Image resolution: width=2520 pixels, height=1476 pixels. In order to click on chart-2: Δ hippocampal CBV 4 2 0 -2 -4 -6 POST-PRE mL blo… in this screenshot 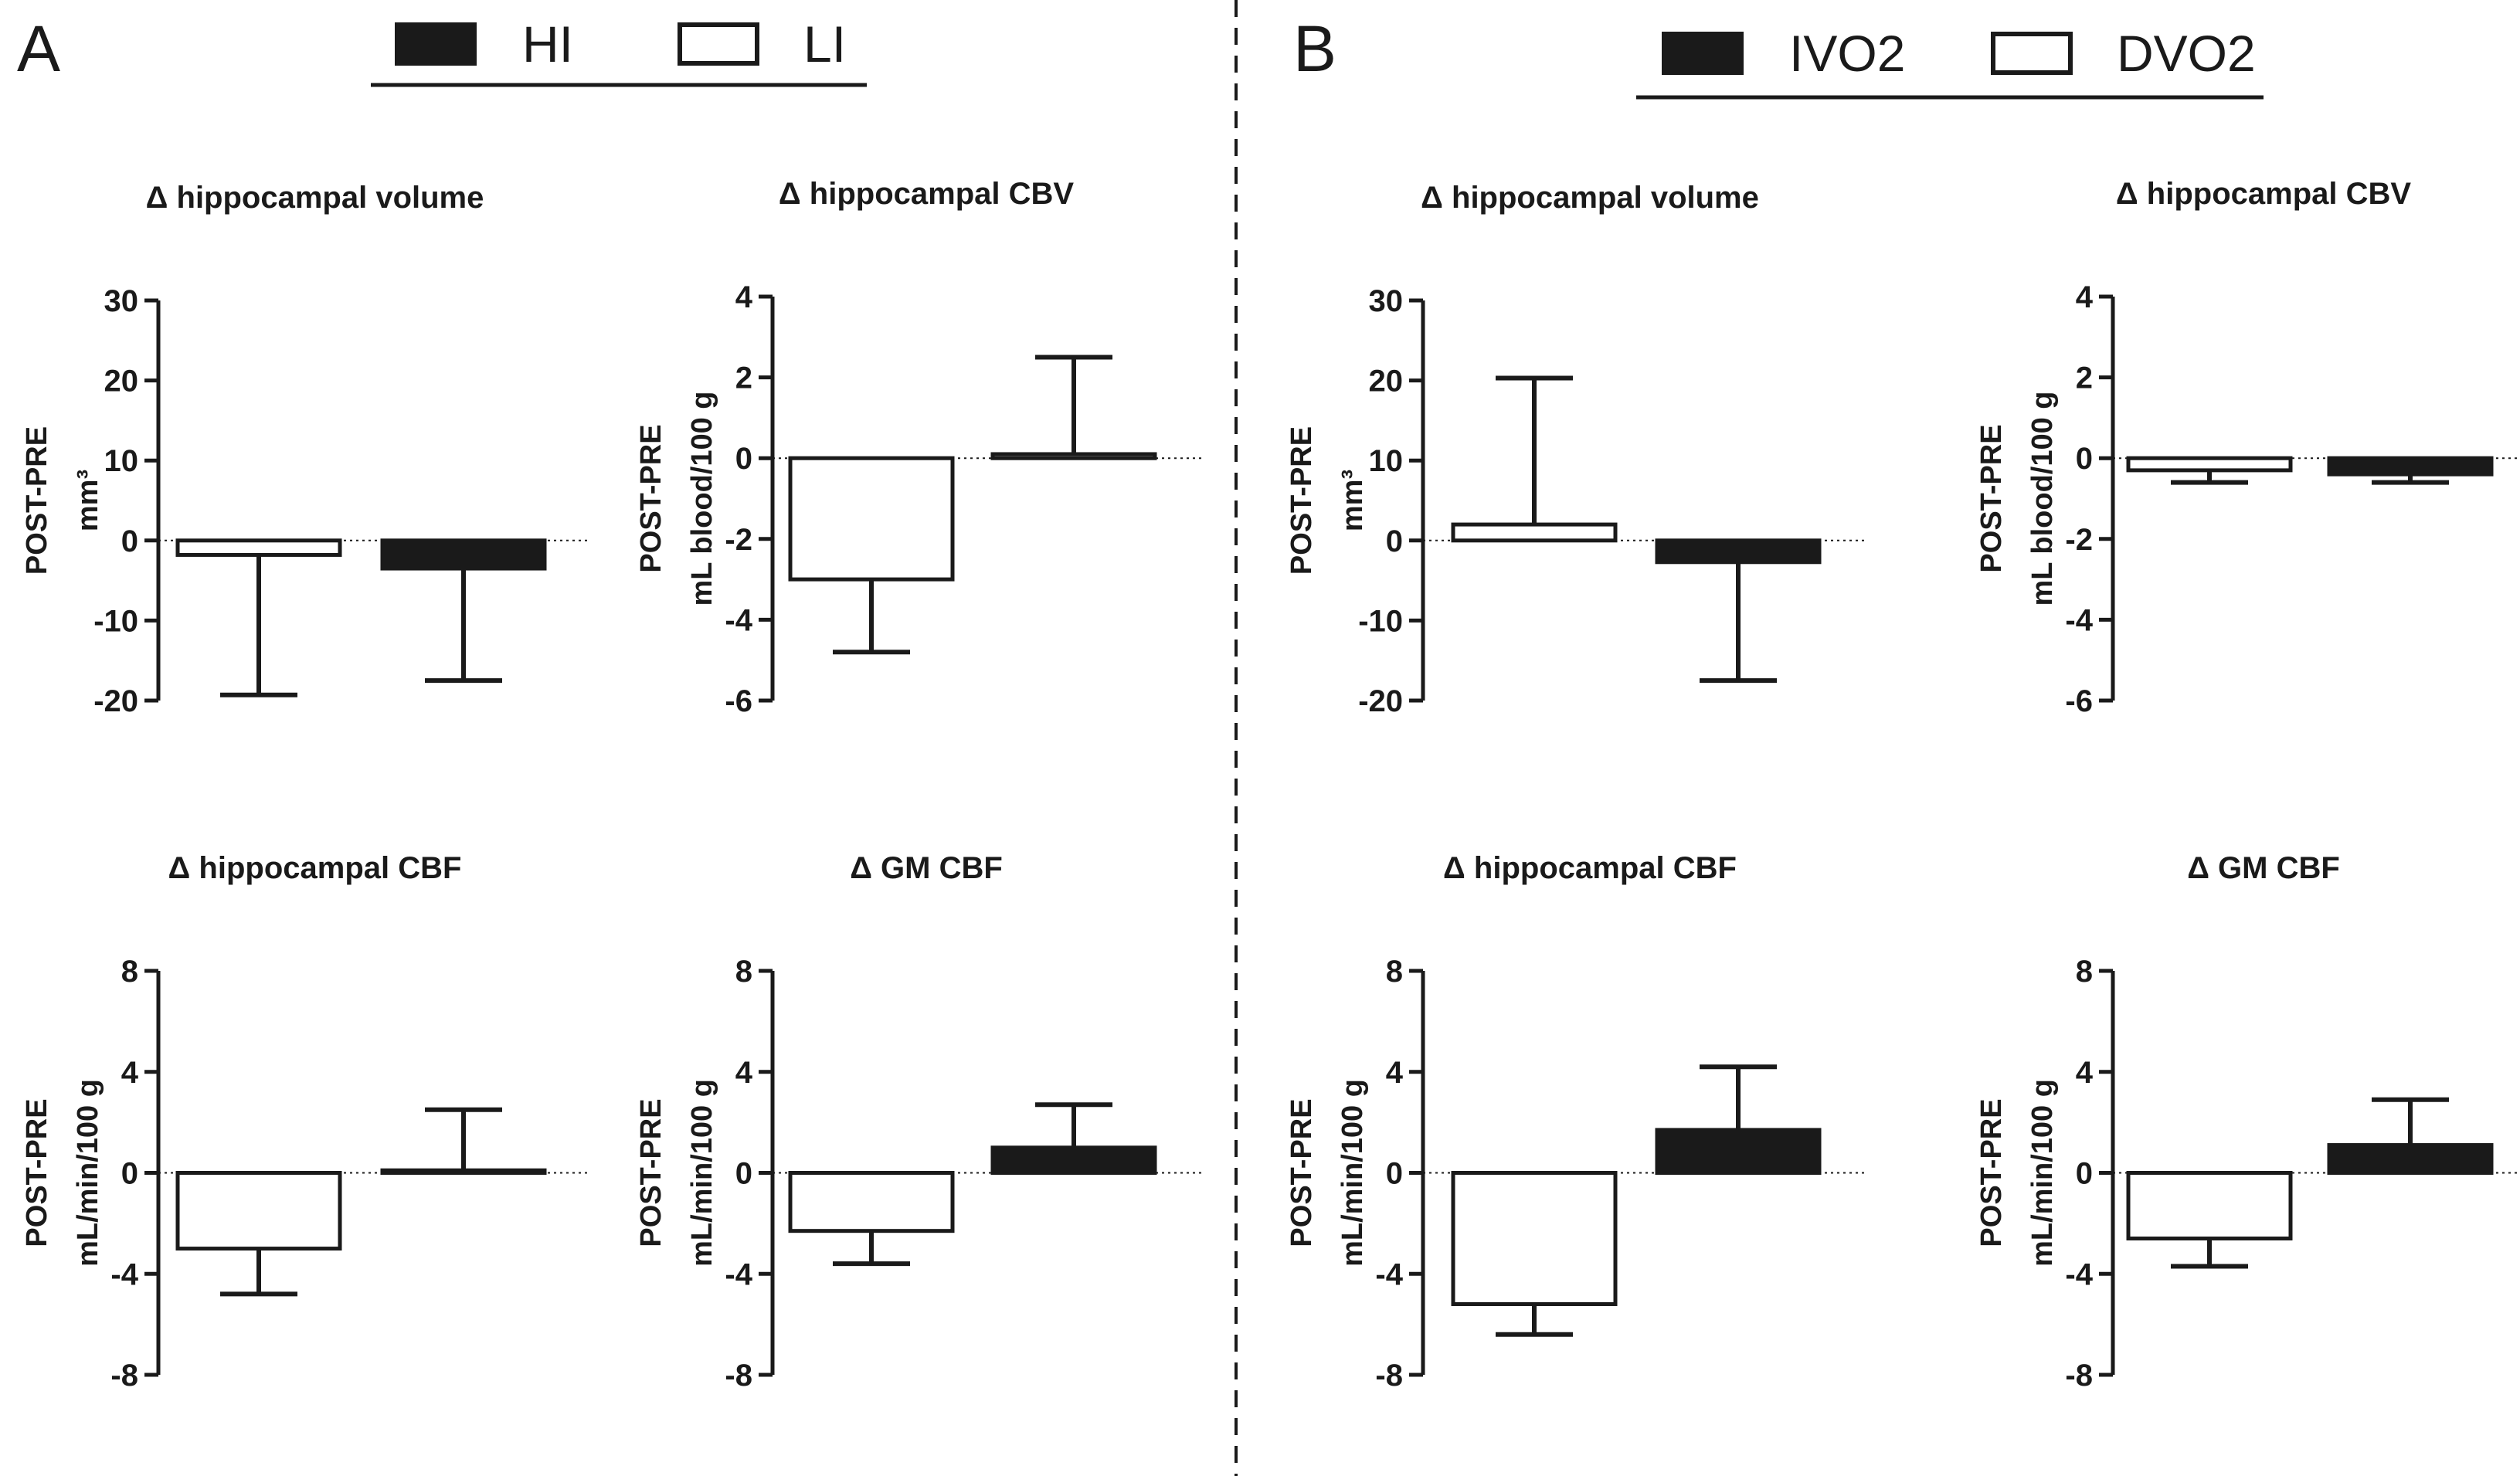, I will do `click(918, 447)`.